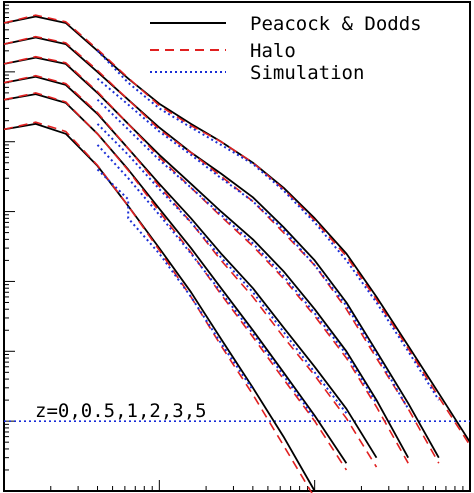 The width and height of the screenshot is (474, 493). What do you see at coordinates (307, 73) in the screenshot?
I see `legend-label-simulation: Simulation` at bounding box center [307, 73].